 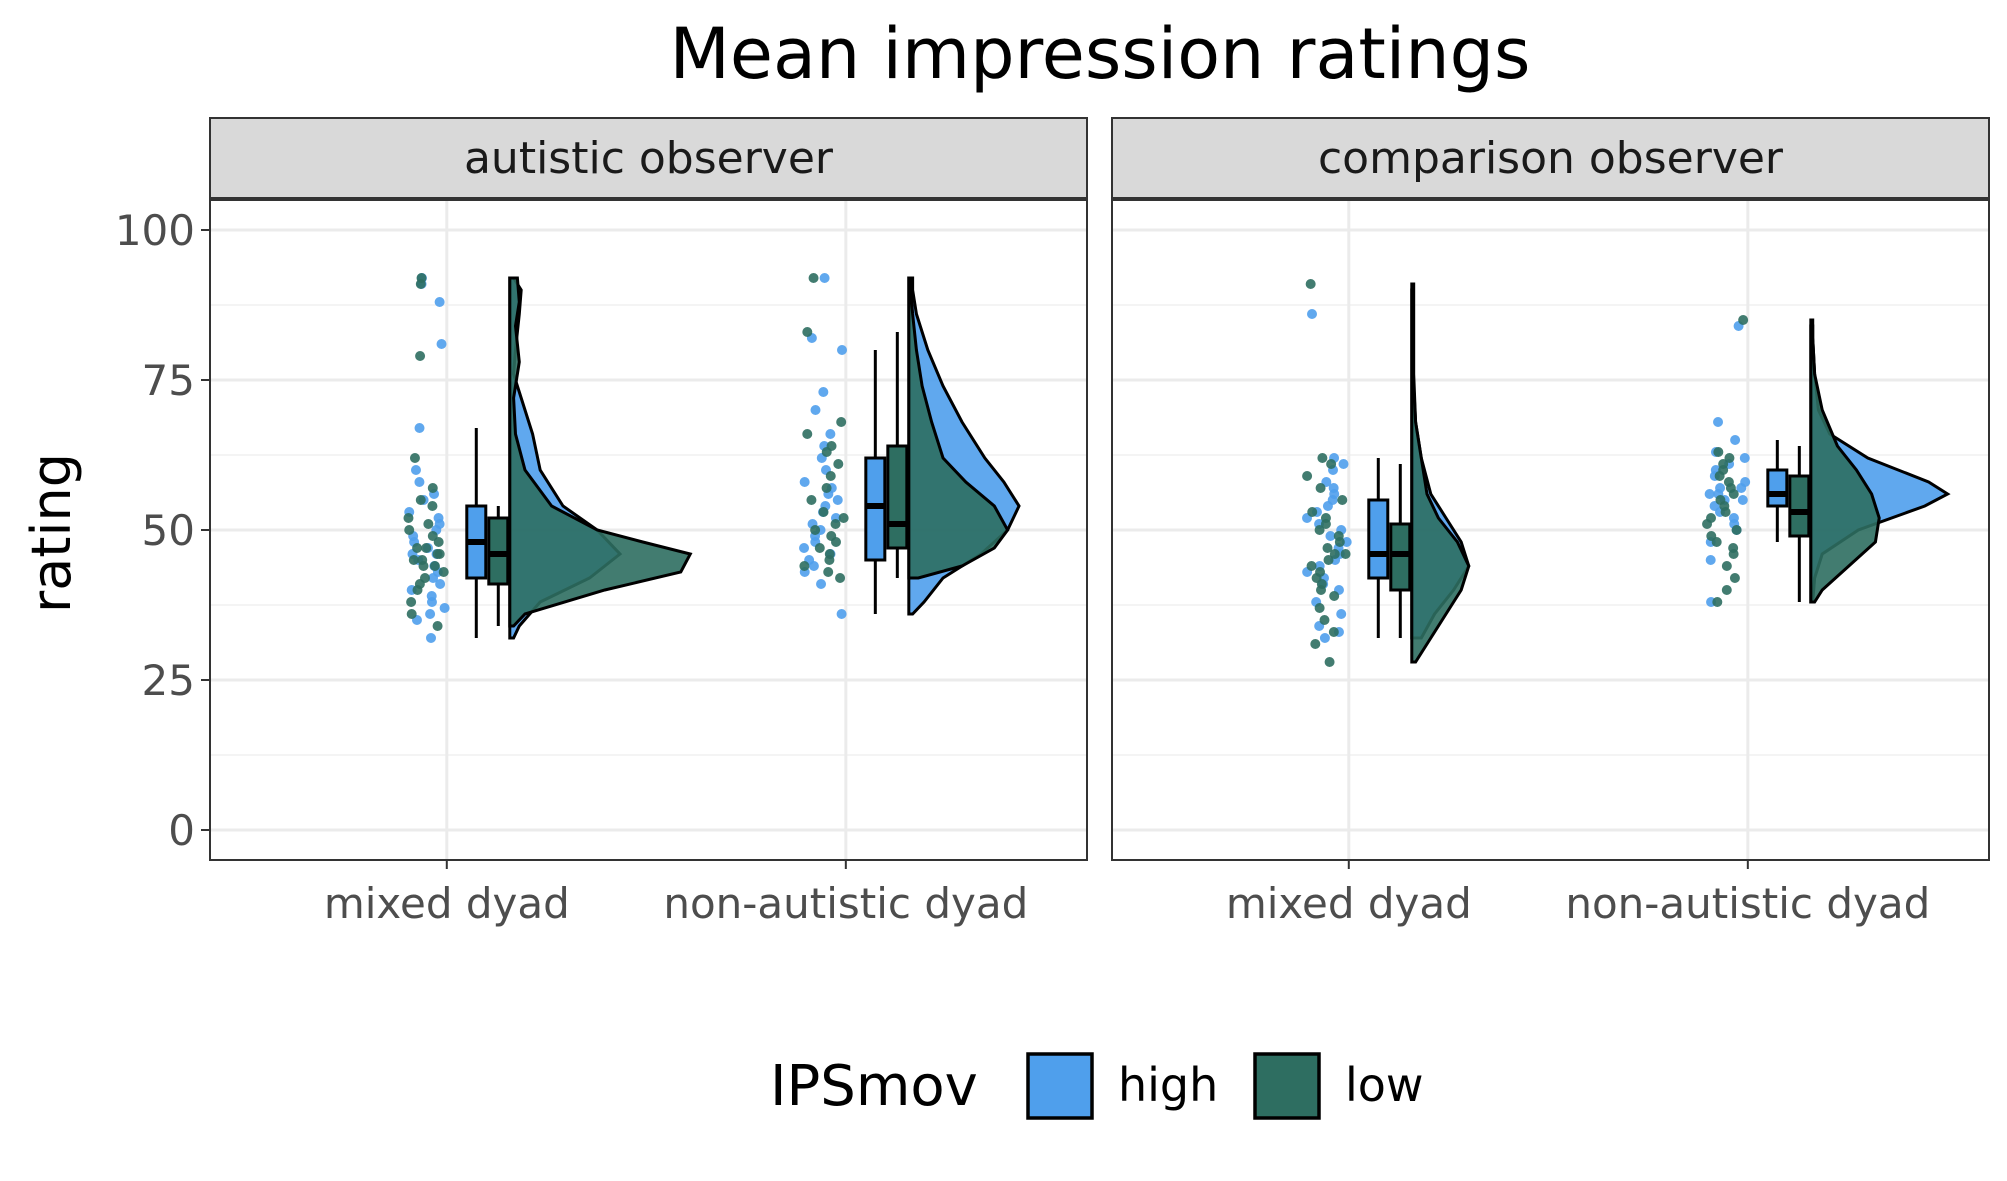 I want to click on legend-title: IPSmov, so click(x=874, y=1086).